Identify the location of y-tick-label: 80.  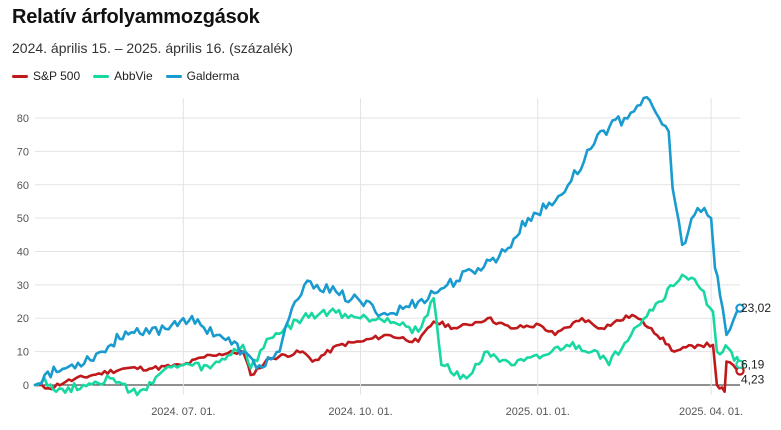
(23, 119).